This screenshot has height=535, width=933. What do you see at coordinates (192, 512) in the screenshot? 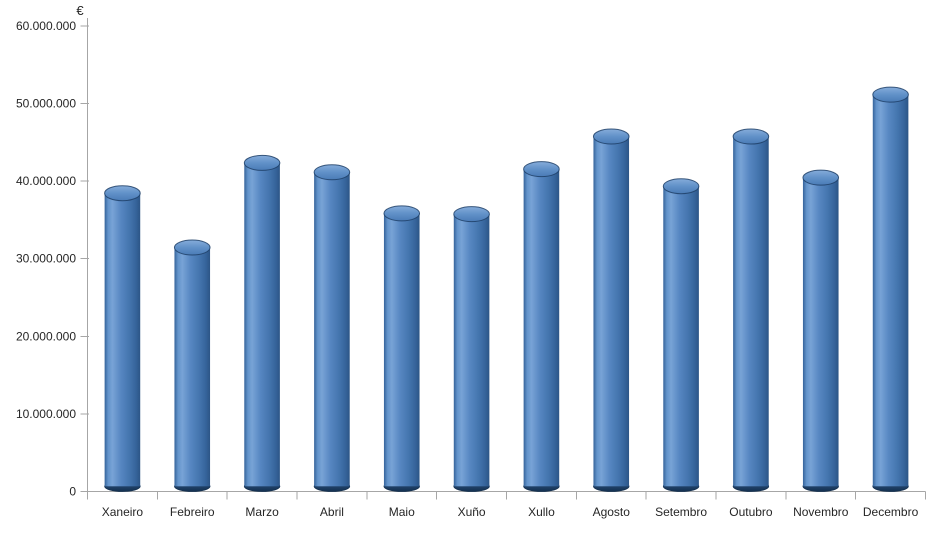
I see `x-category-label: Febreiro` at bounding box center [192, 512].